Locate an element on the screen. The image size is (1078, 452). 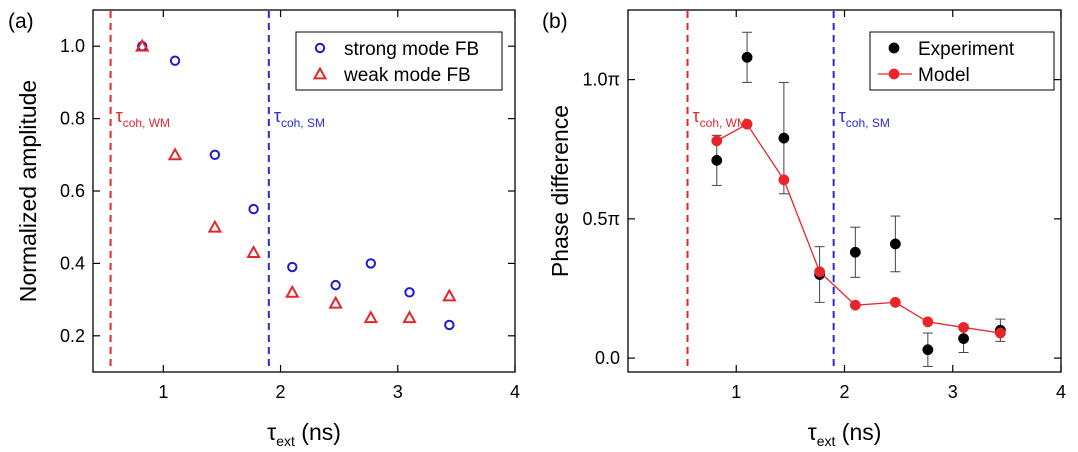
y-tick-label: 0.6 is located at coordinates (72, 191).